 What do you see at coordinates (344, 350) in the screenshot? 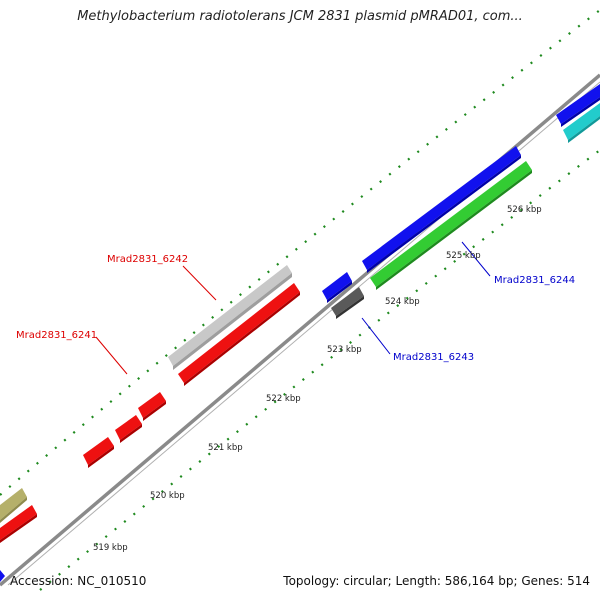
I see `tick-label: 523 kbp` at bounding box center [344, 350].